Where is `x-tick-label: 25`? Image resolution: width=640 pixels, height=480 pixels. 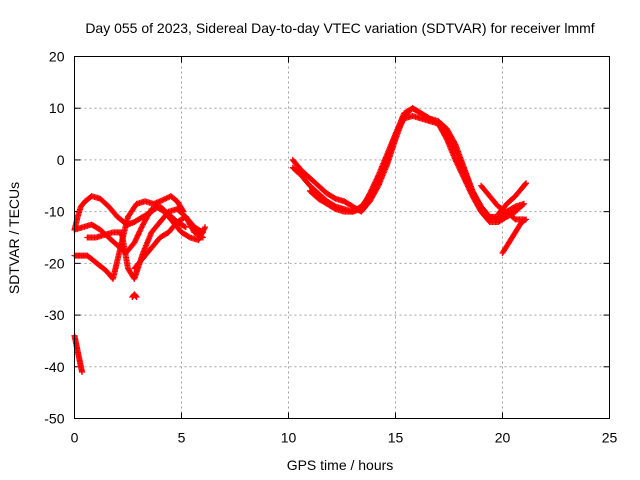 x-tick-label: 25 is located at coordinates (610, 438).